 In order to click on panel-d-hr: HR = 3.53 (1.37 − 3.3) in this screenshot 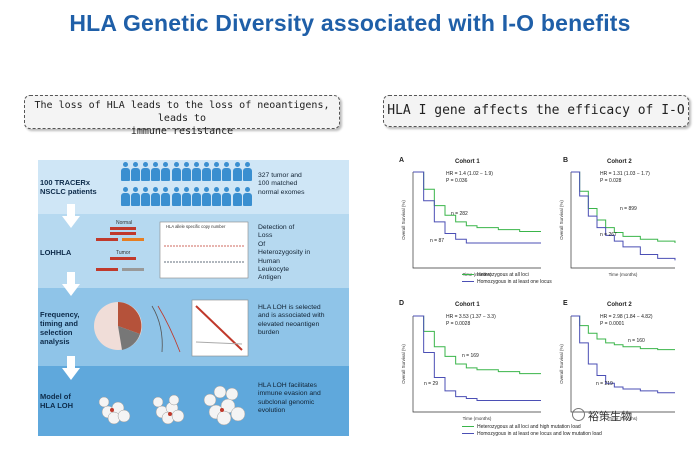, I will do `click(471, 317)`.